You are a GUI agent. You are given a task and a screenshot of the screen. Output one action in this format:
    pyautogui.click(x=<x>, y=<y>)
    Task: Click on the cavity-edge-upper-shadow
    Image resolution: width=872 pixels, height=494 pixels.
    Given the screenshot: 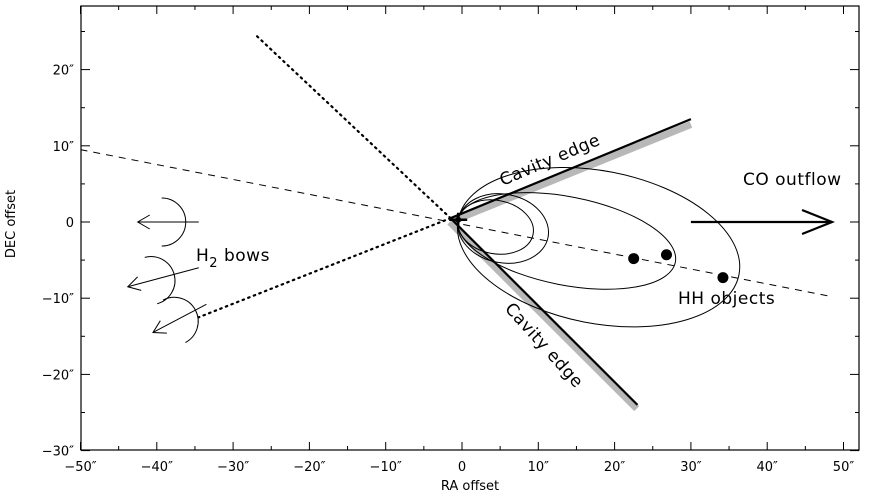 What is the action you would take?
    pyautogui.click(x=571, y=173)
    